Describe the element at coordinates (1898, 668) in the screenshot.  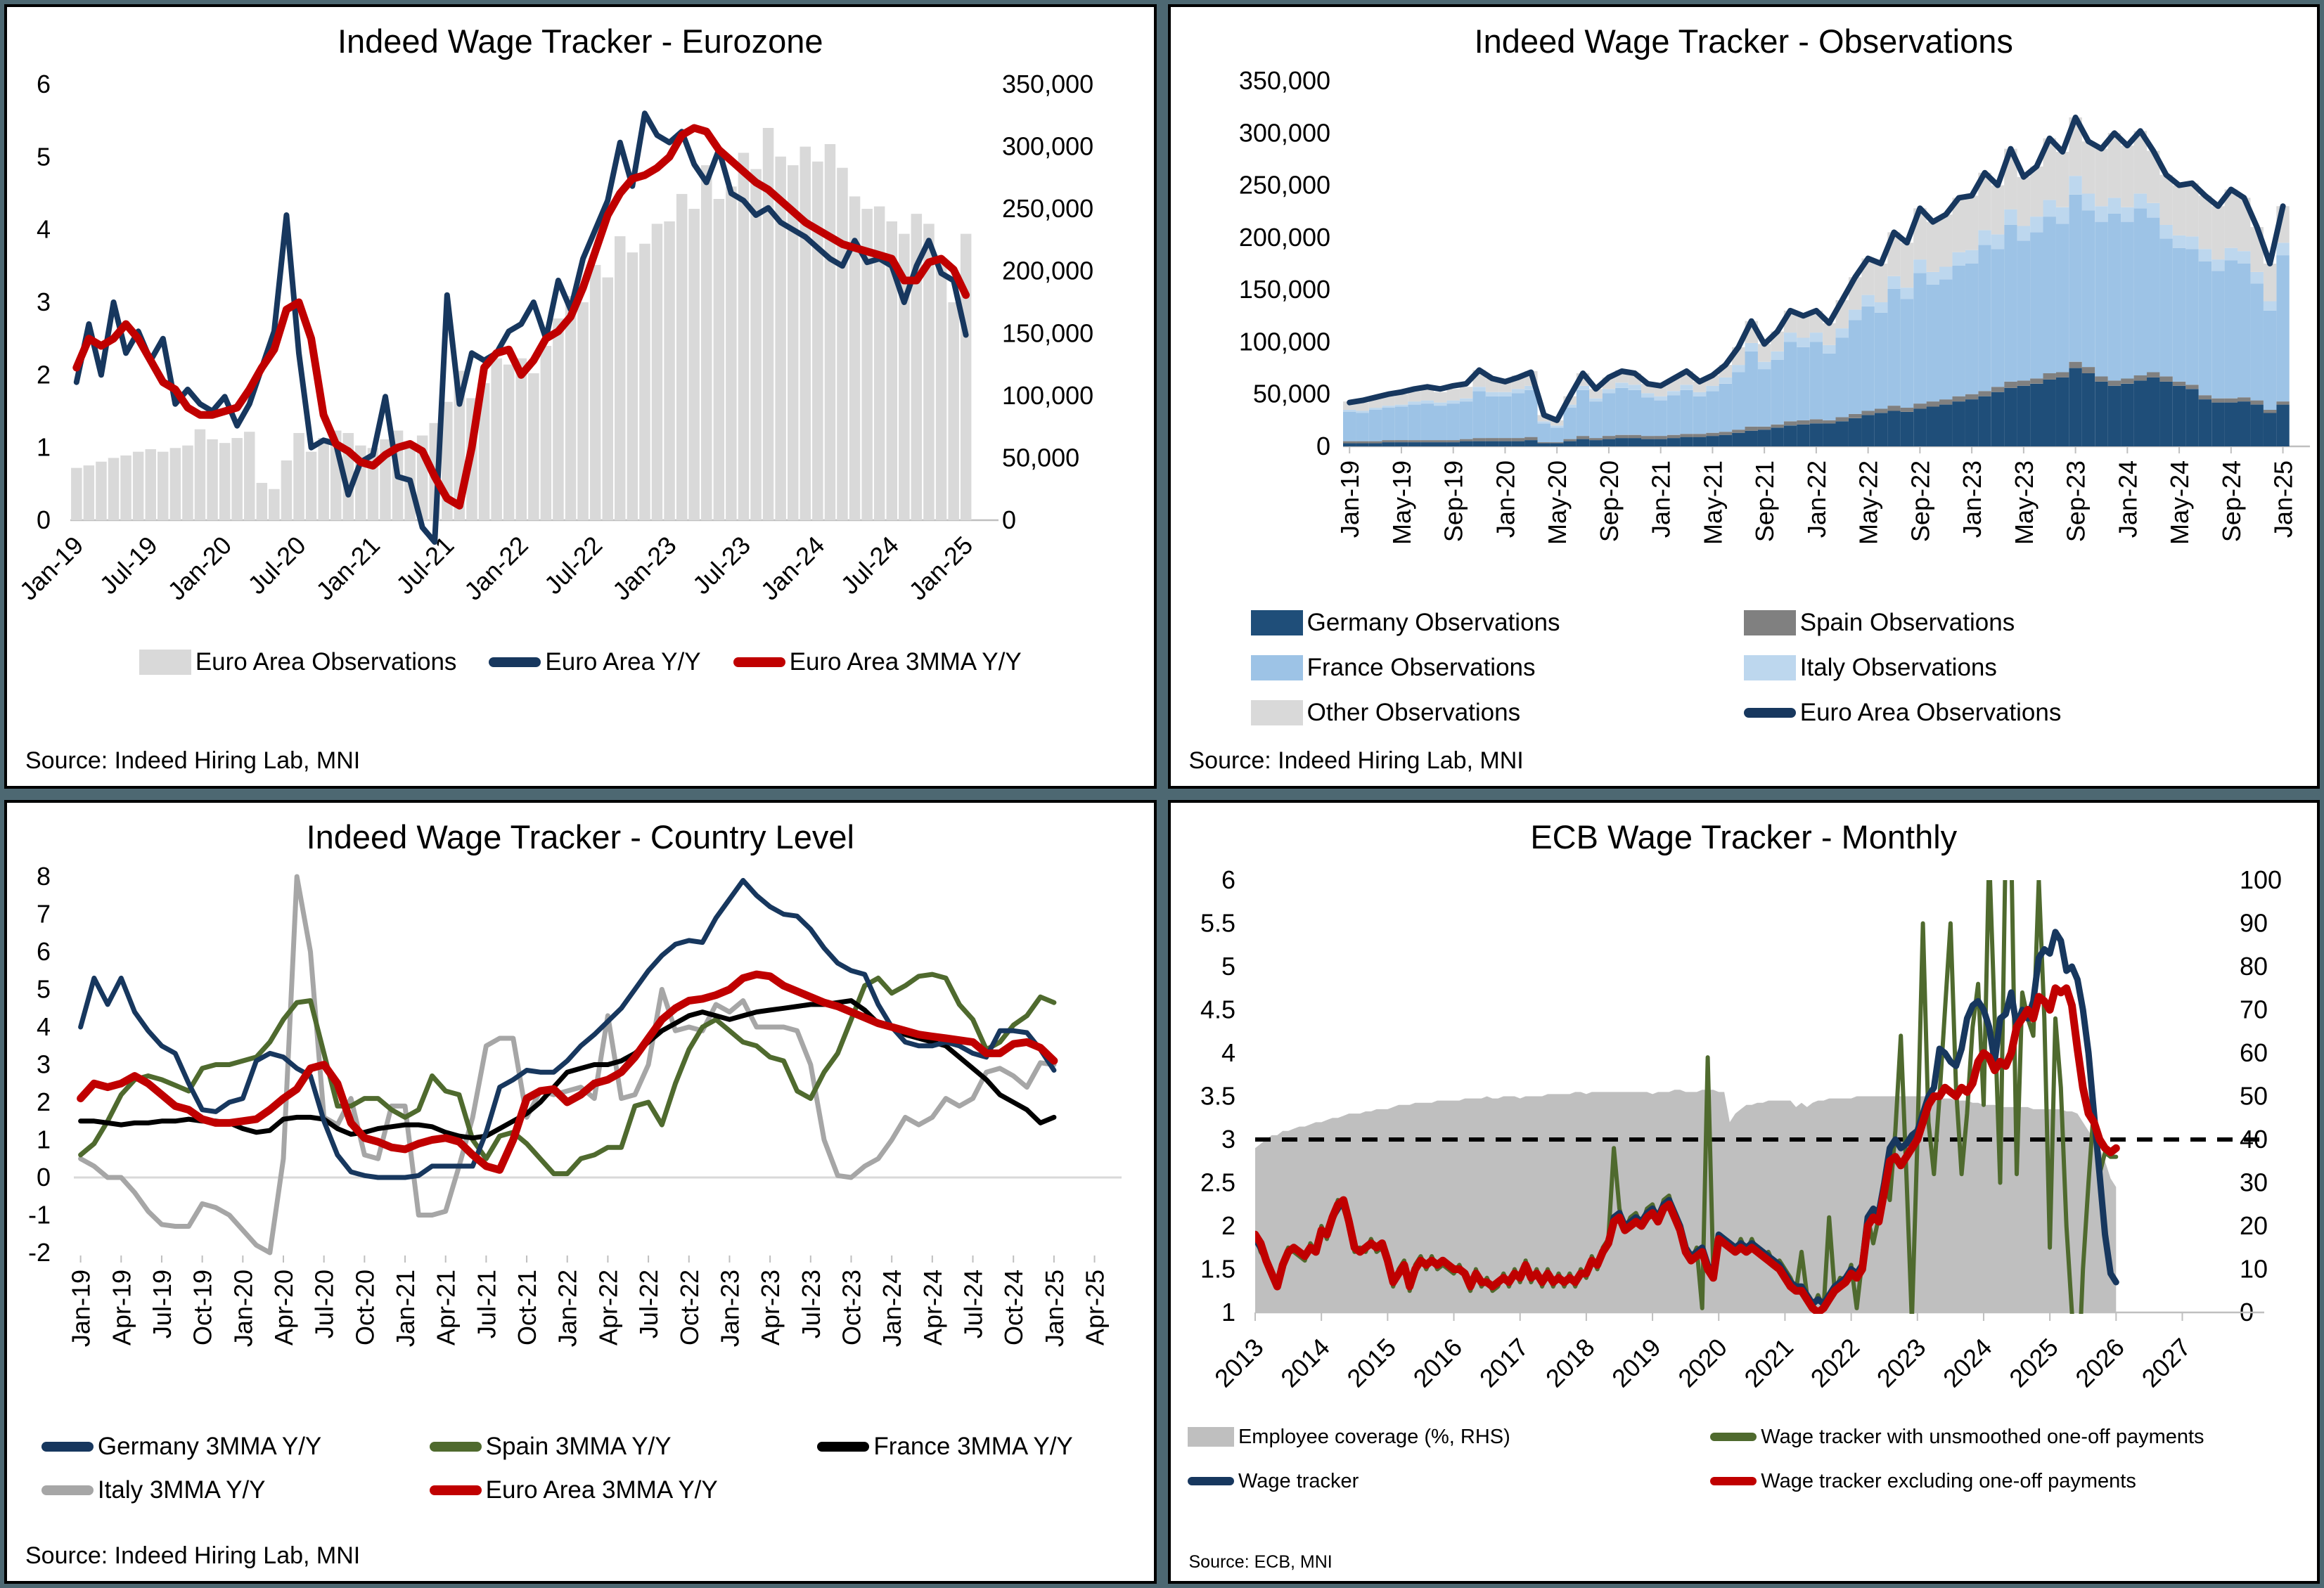
I see `legend-label: Italy Observations` at that location.